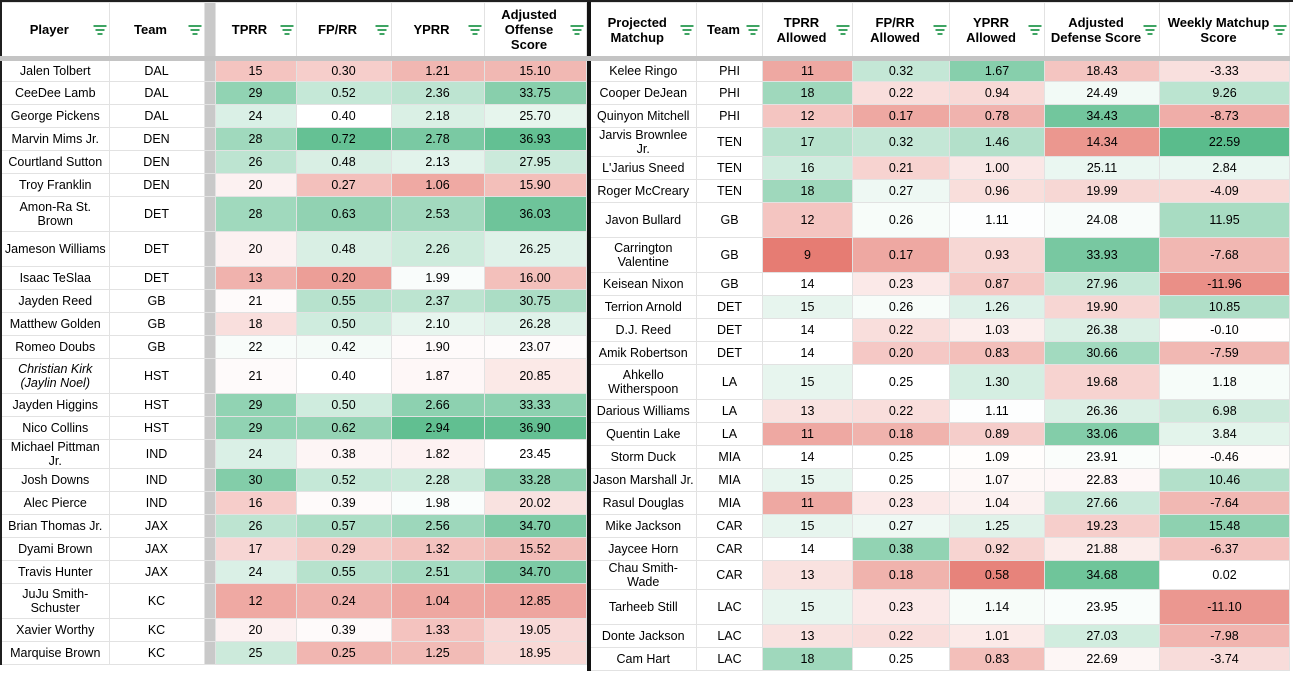  I want to click on yprr-cell: 1.21, so click(437, 70).